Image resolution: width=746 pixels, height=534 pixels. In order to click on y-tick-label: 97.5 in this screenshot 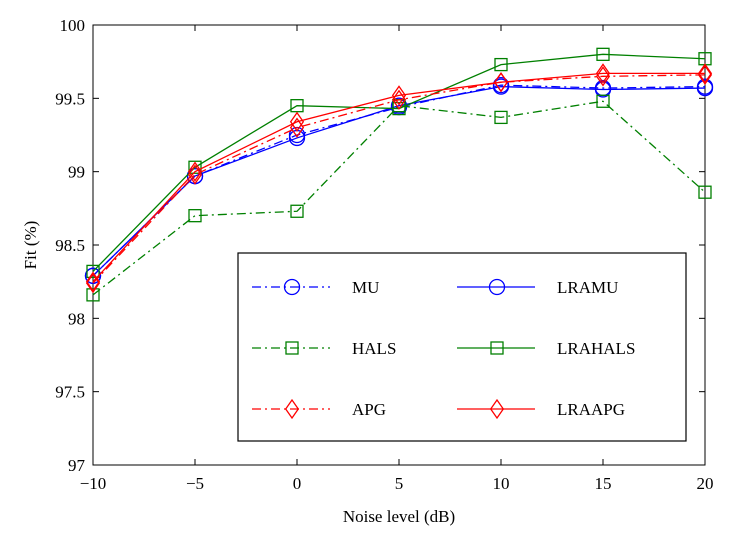, I will do `click(70, 392)`.